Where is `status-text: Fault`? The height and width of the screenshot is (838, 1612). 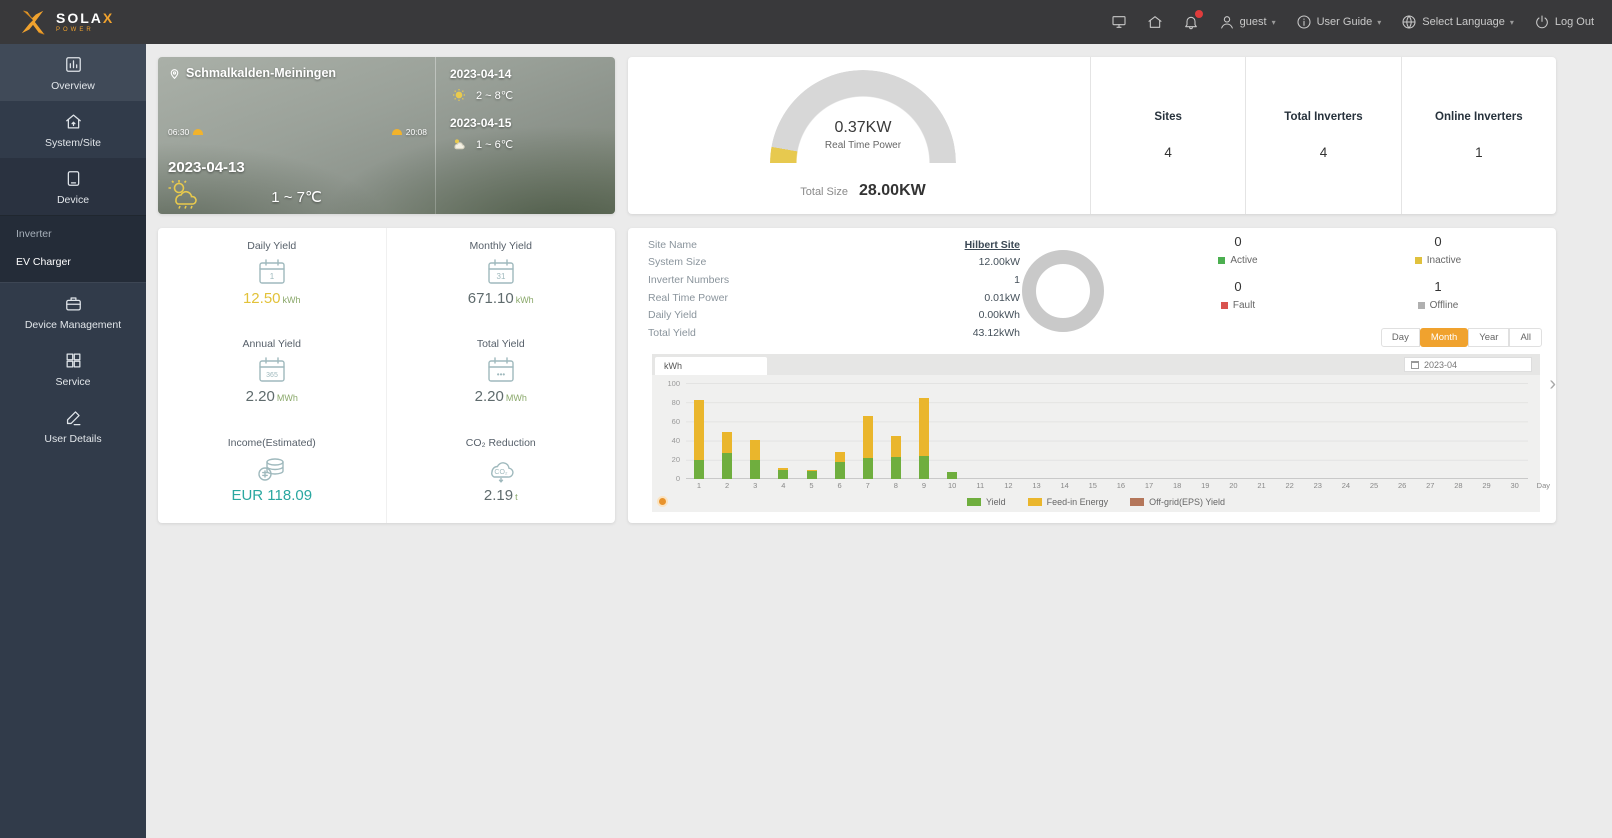
status-text: Fault is located at coordinates (1244, 305).